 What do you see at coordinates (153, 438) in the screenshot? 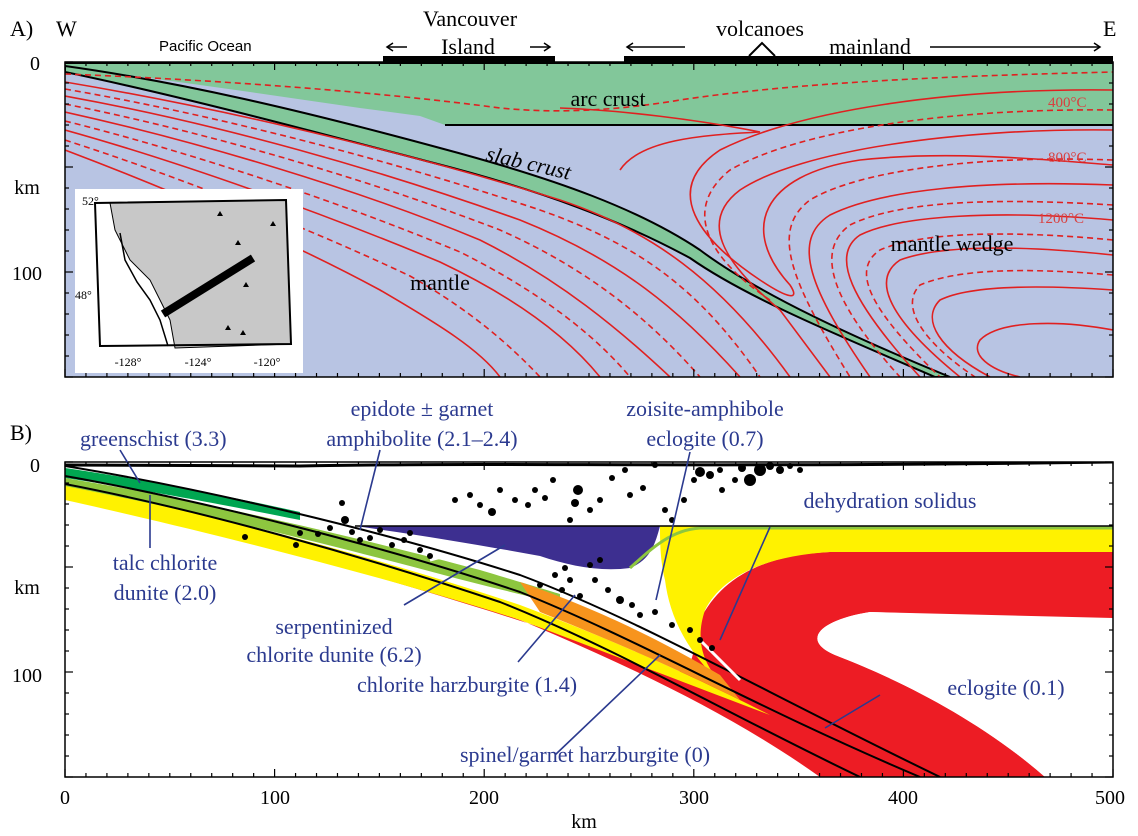
I see `greenschist-label: greenschist (3.3)` at bounding box center [153, 438].